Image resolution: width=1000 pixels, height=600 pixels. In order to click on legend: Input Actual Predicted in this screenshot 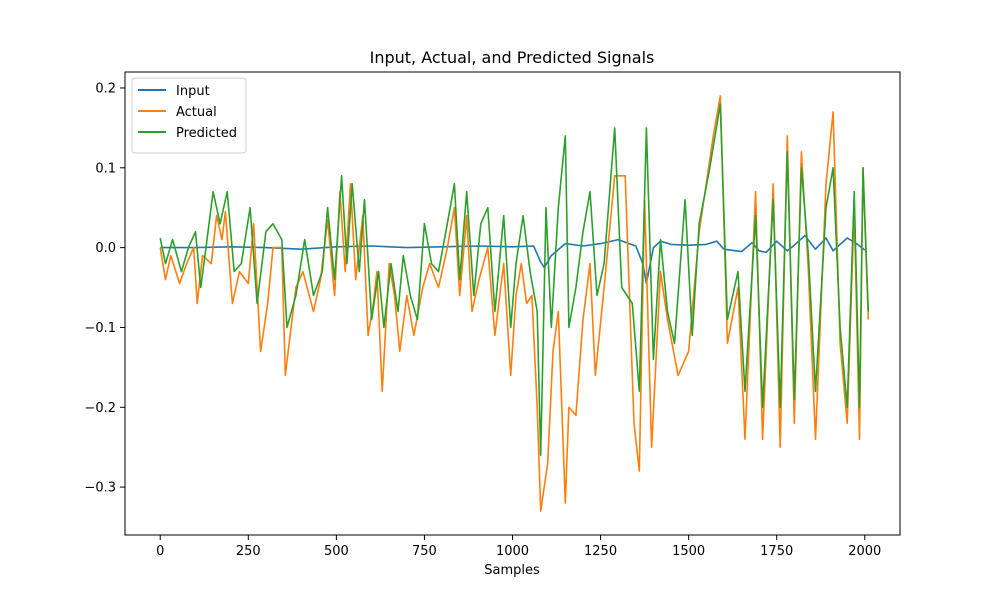, I will do `click(189, 115)`.